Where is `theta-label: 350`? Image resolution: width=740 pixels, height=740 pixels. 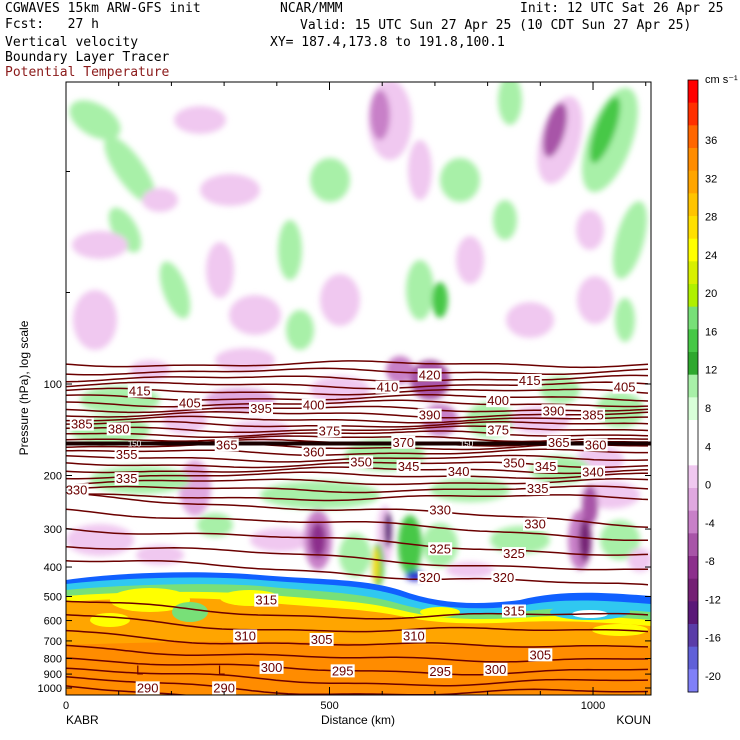
theta-label: 350 is located at coordinates (514, 462).